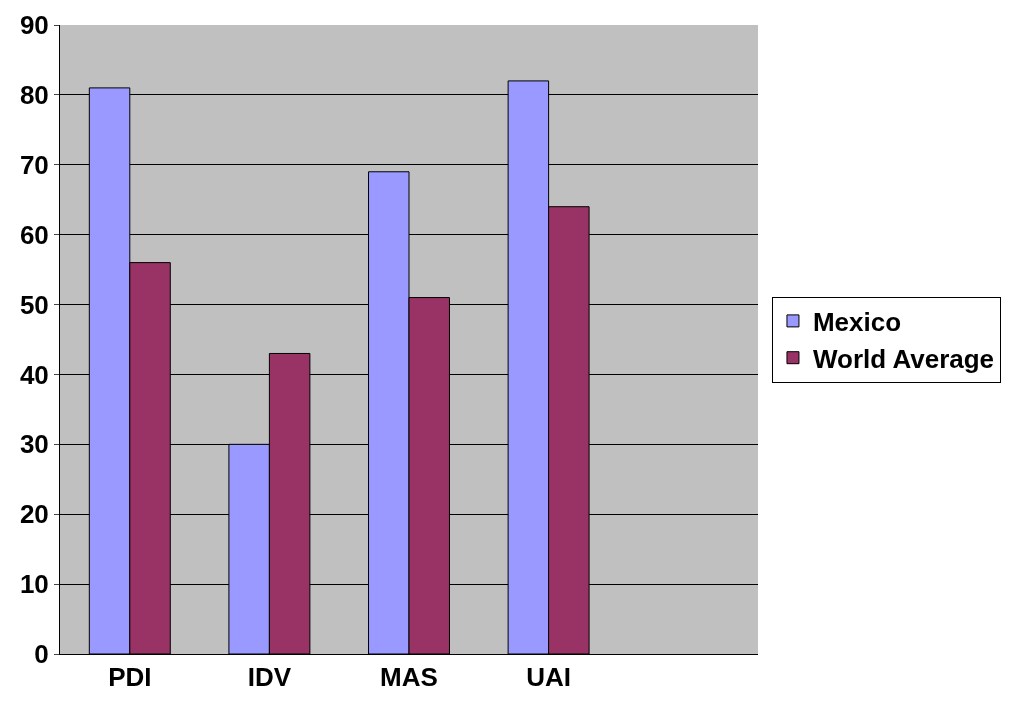  Describe the element at coordinates (269, 677) in the screenshot. I see `x-tick-label: IDV` at that location.